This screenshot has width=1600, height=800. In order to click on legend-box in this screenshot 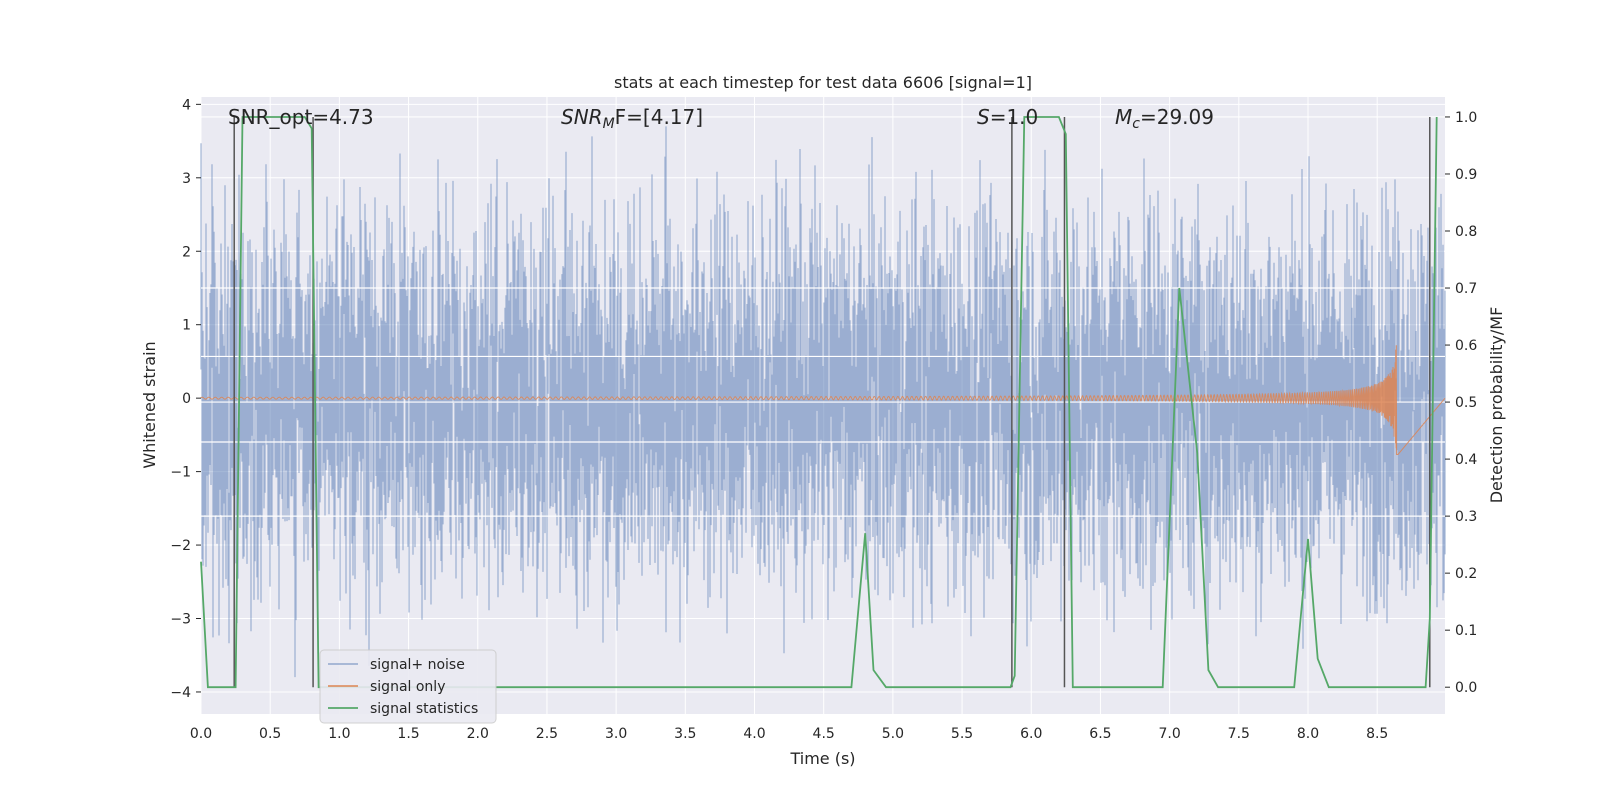, I will do `click(408, 686)`.